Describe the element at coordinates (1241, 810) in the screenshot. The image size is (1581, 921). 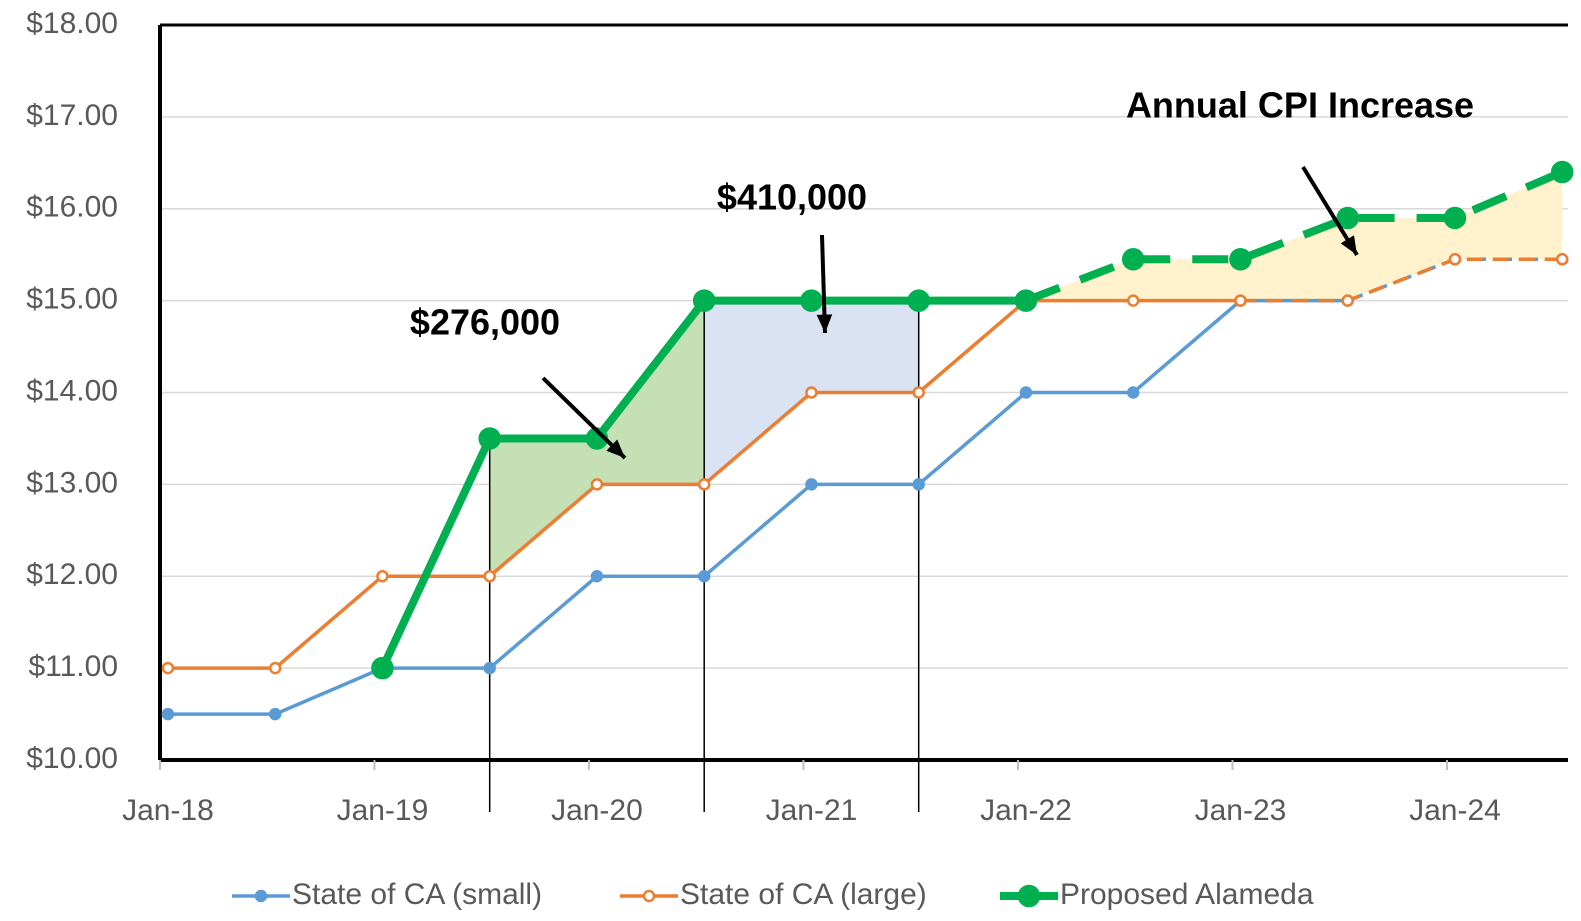
I see `x-tick-label: Jan-23` at that location.